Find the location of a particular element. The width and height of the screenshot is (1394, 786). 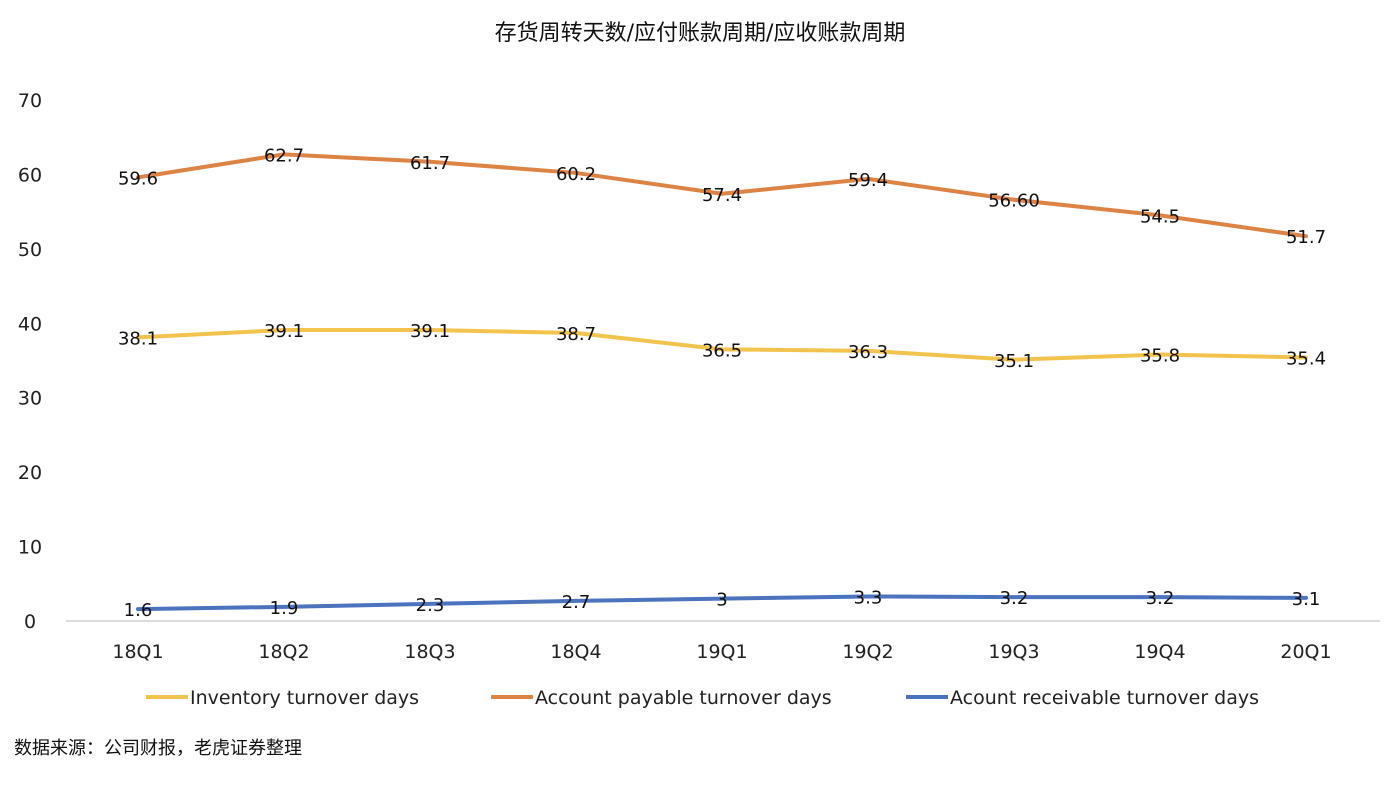

y-tick-label: 60 is located at coordinates (30, 175).